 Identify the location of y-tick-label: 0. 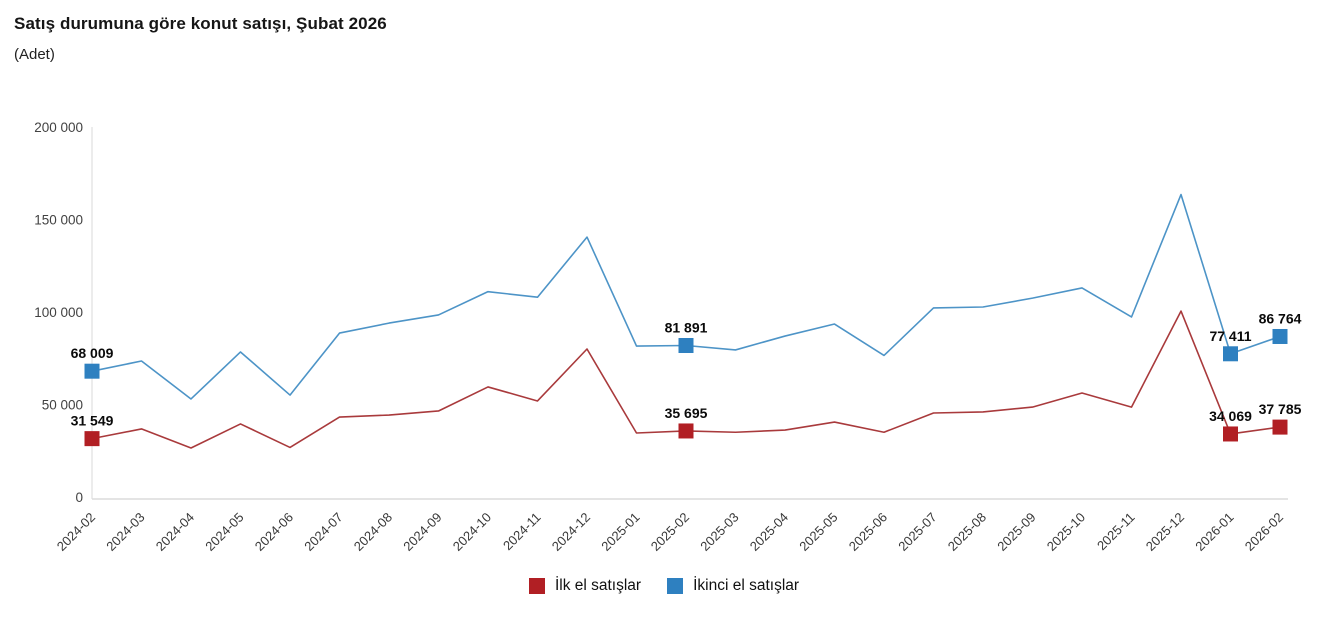
(79, 497).